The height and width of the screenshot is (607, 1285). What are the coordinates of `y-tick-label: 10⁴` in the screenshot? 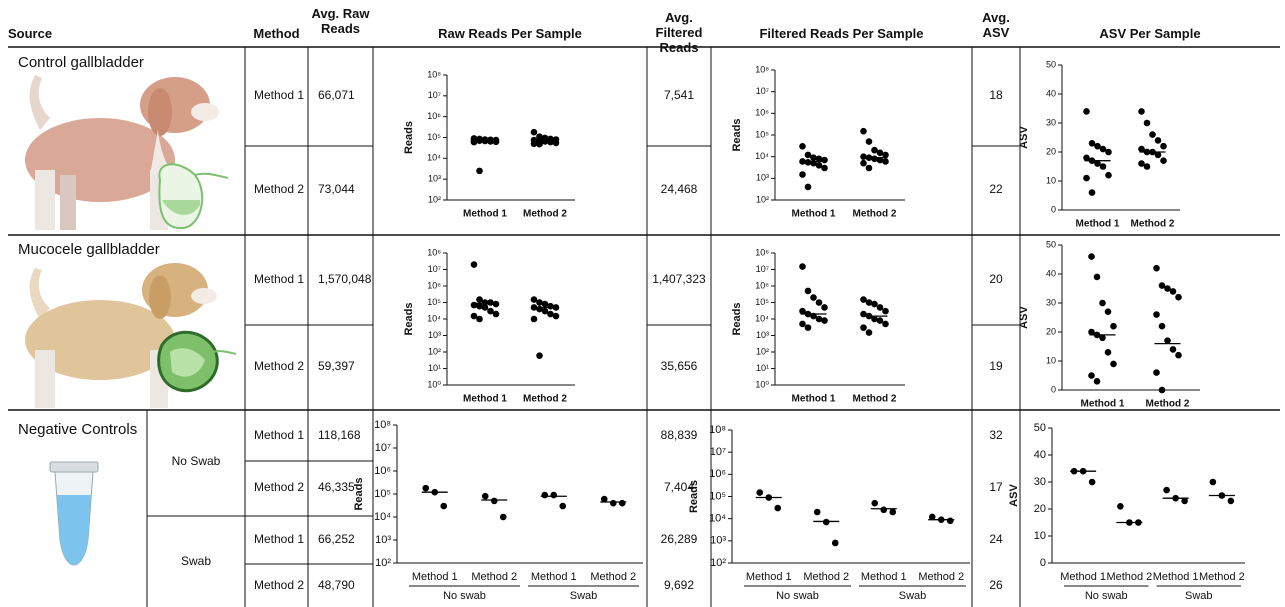 It's located at (717, 519).